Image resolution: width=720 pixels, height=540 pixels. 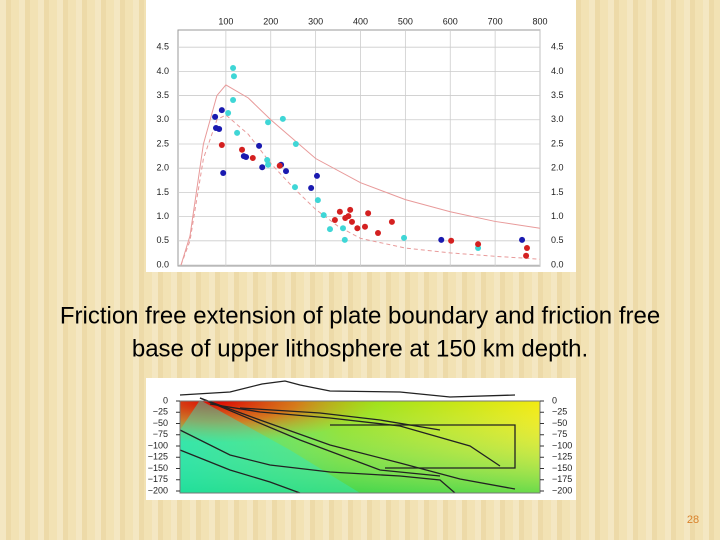 I want to click on y2-tick-label: 4.5, so click(x=557, y=47).